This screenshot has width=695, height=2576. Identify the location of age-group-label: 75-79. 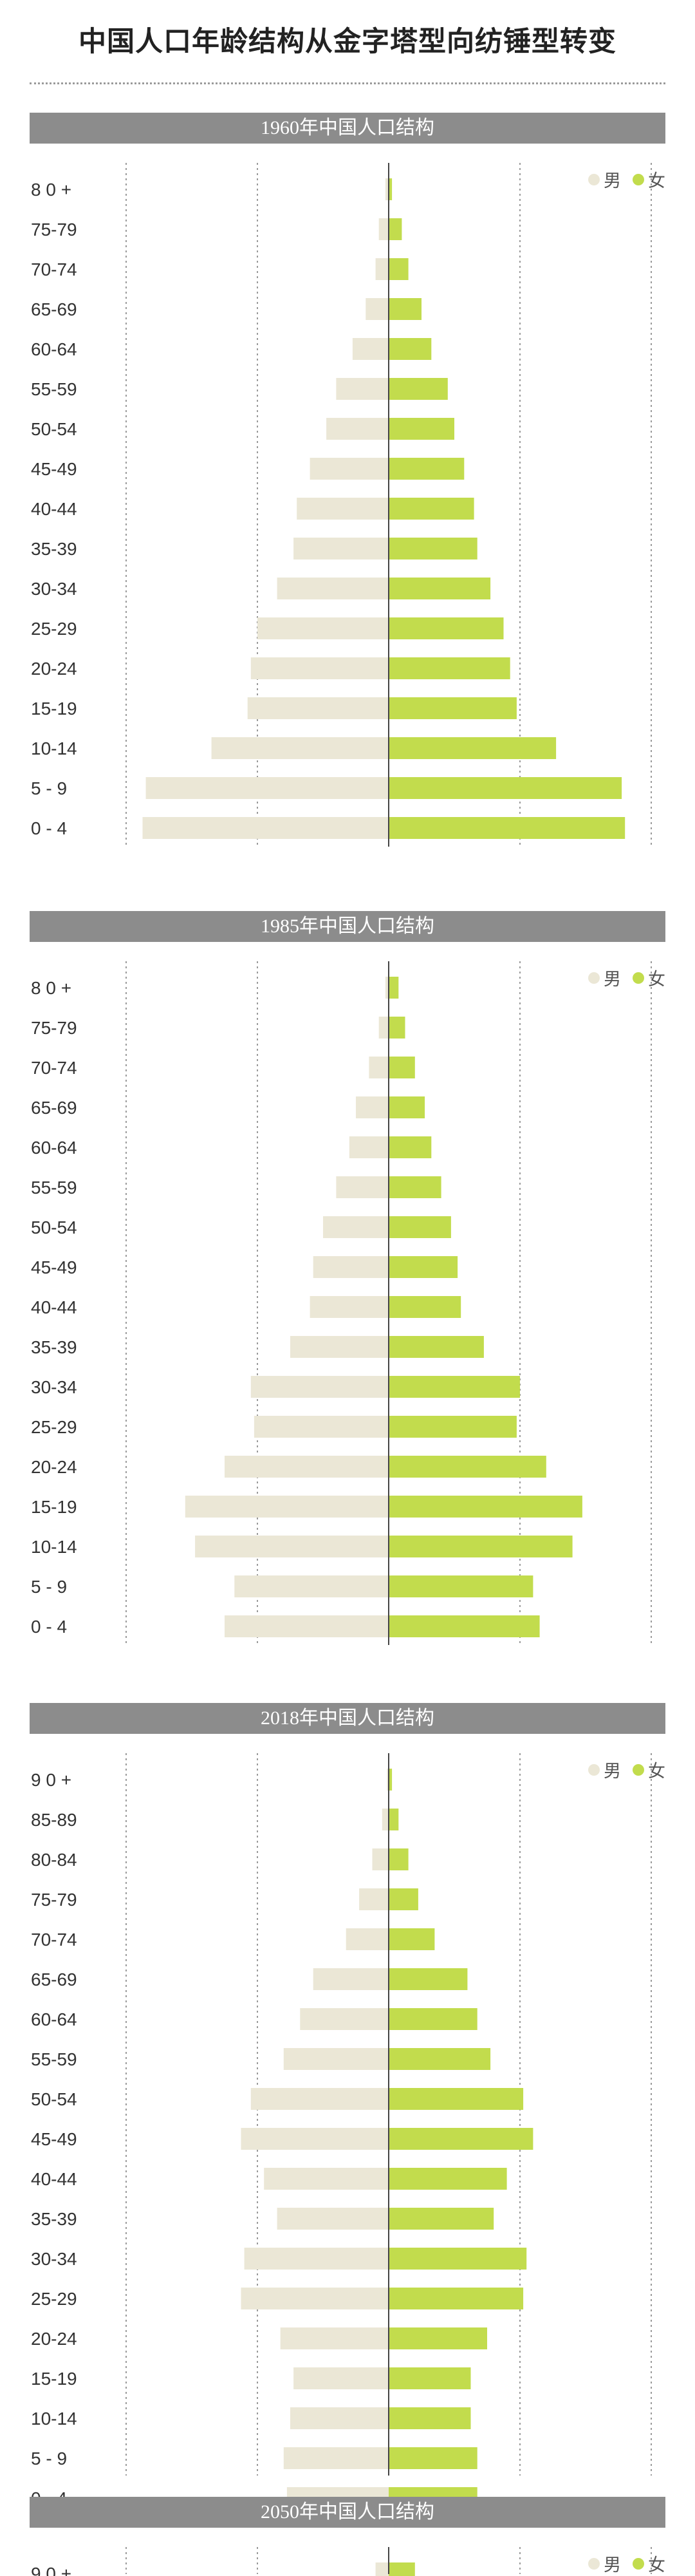
(54, 1900).